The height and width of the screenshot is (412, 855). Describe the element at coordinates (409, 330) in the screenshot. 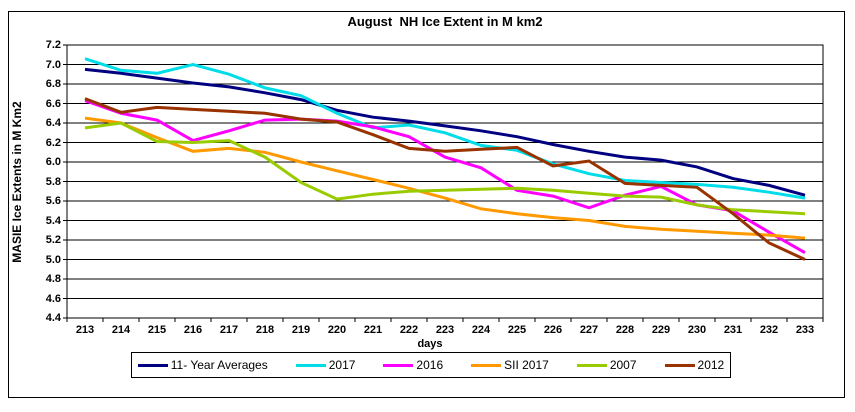

I see `x-tick-label: 222` at that location.